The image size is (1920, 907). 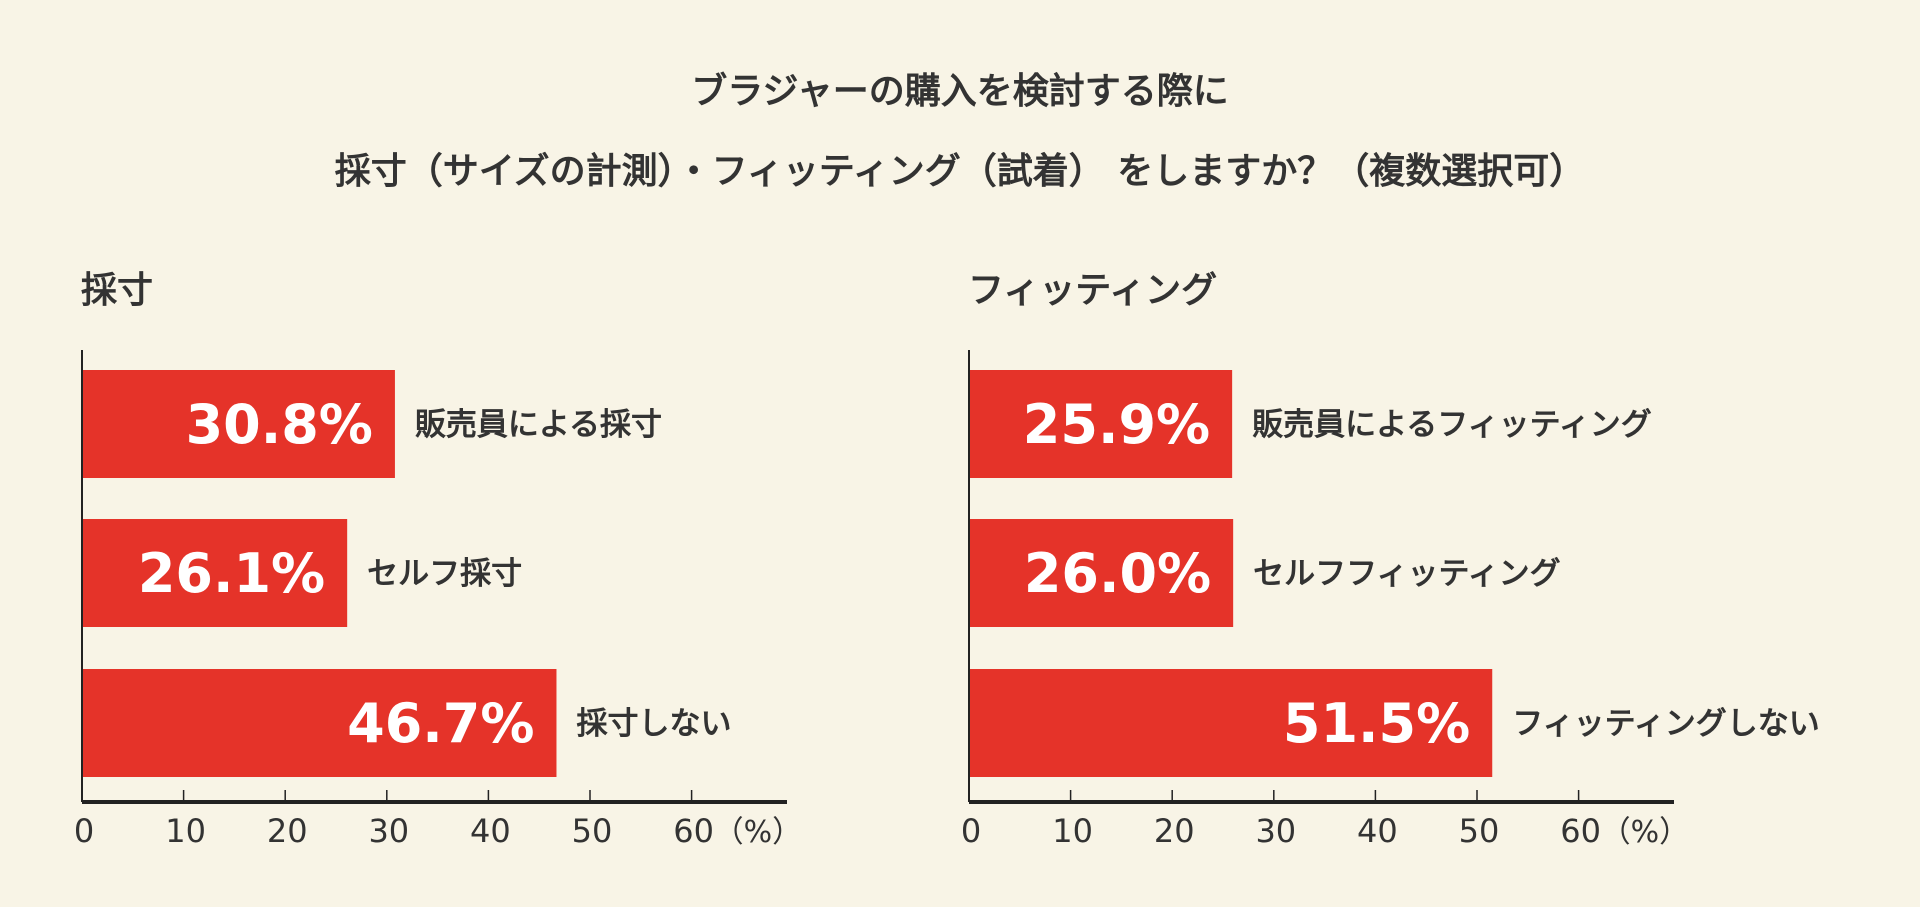 What do you see at coordinates (231, 573) in the screenshot?
I see `bar-value-label: 26.1%` at bounding box center [231, 573].